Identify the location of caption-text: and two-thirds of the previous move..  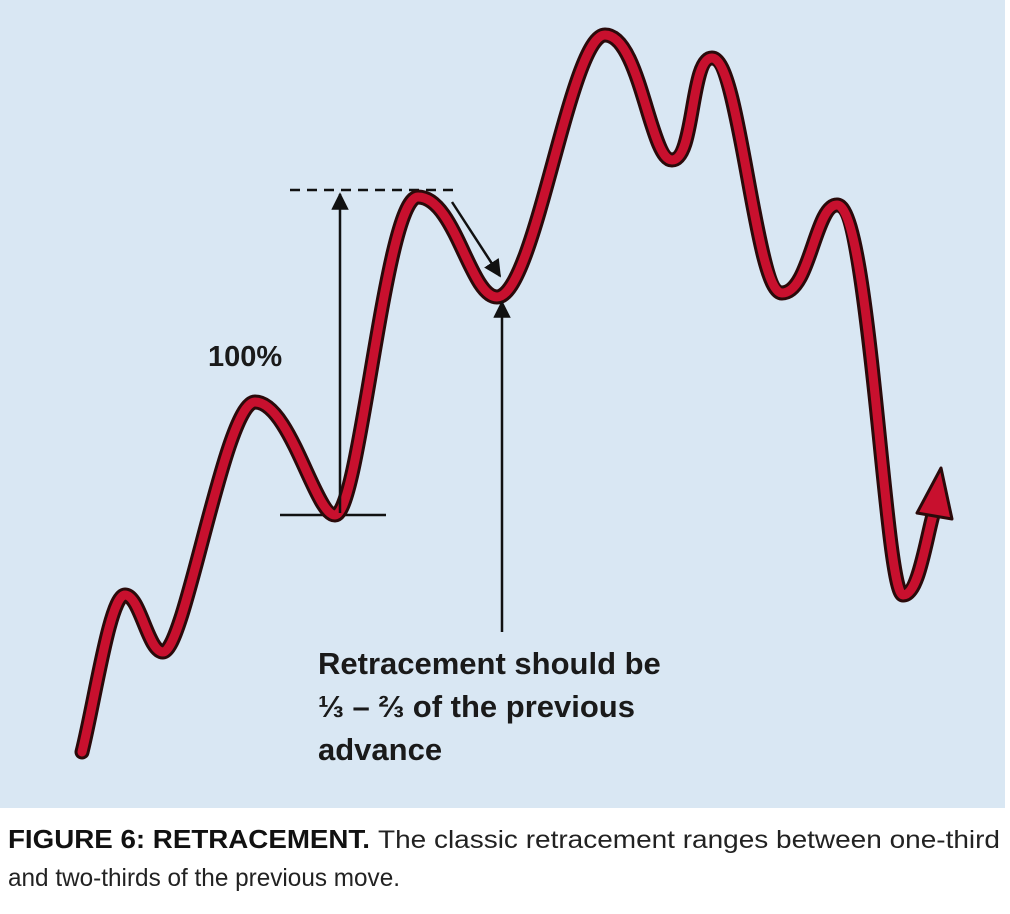
(204, 878).